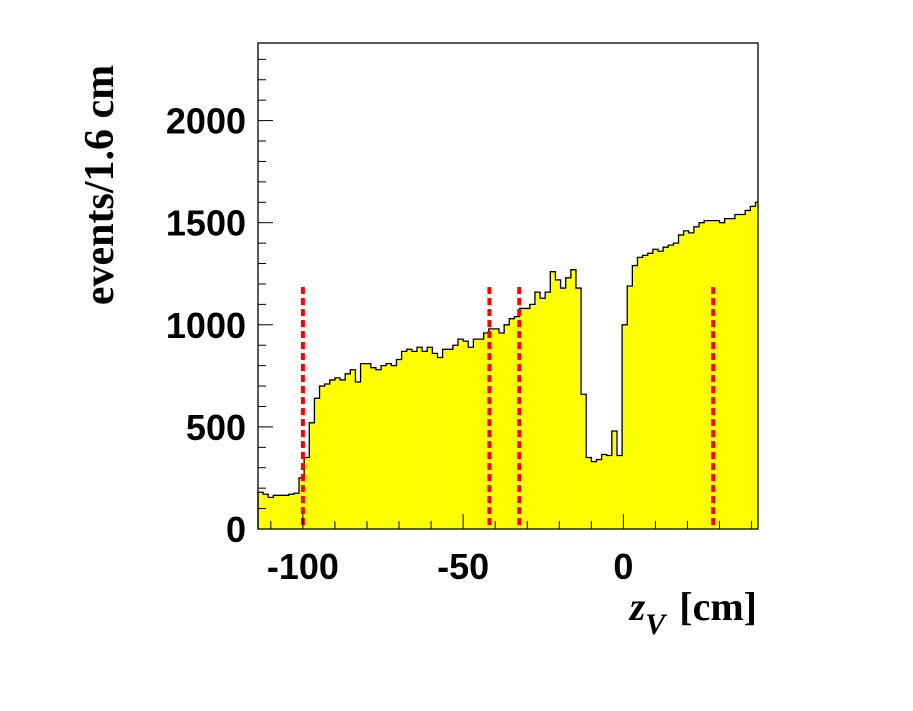 This screenshot has height=711, width=913. What do you see at coordinates (463, 566) in the screenshot?
I see `x-tick-label: -50` at bounding box center [463, 566].